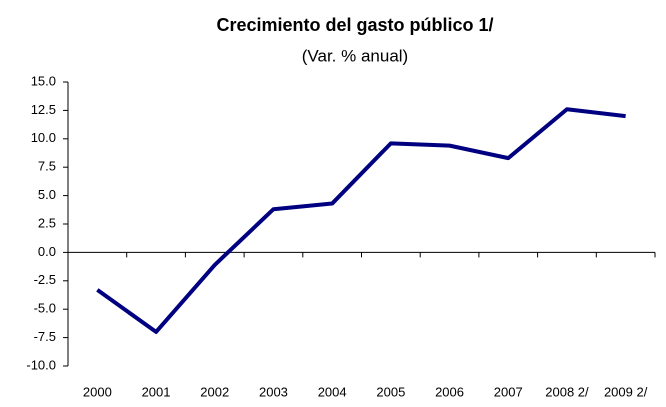  I want to click on y-tick-label: 12.5, so click(43, 109).